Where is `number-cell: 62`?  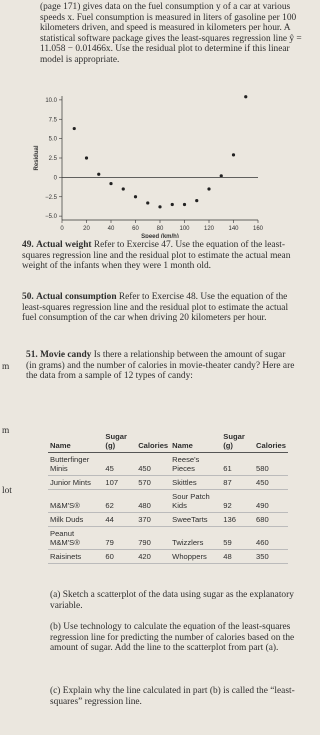
number-cell: 62 is located at coordinates (120, 501).